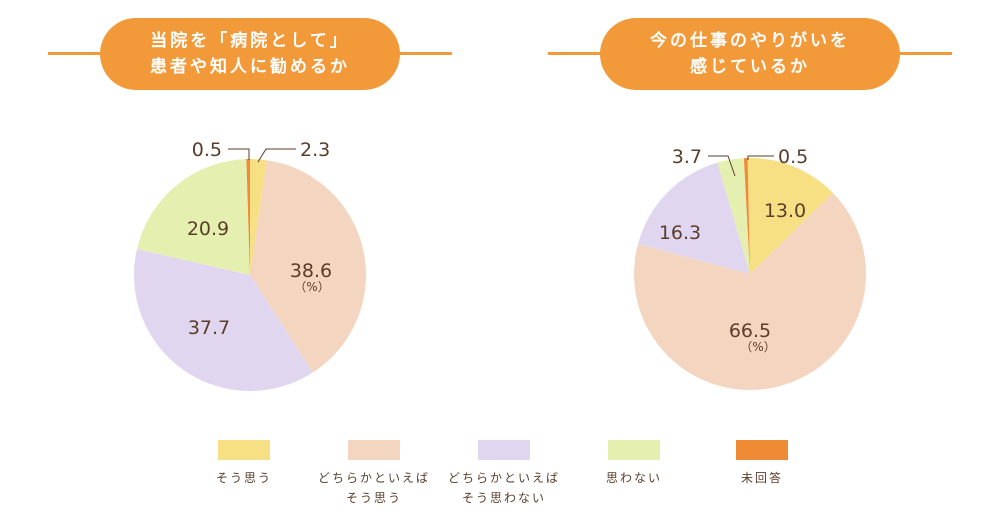 Image resolution: width=1000 pixels, height=520 pixels. Describe the element at coordinates (733, 216) in the screenshot. I see `pie-2-slice-no` at that location.